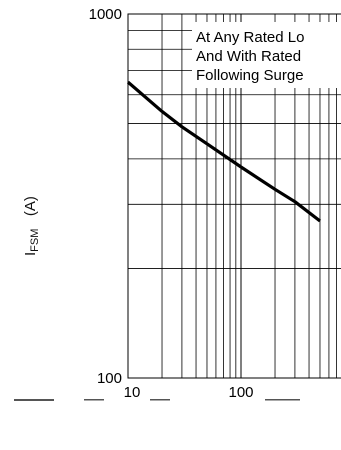  Describe the element at coordinates (105, 196) in the screenshot. I see `y-tick-labels: 1000 100` at that location.